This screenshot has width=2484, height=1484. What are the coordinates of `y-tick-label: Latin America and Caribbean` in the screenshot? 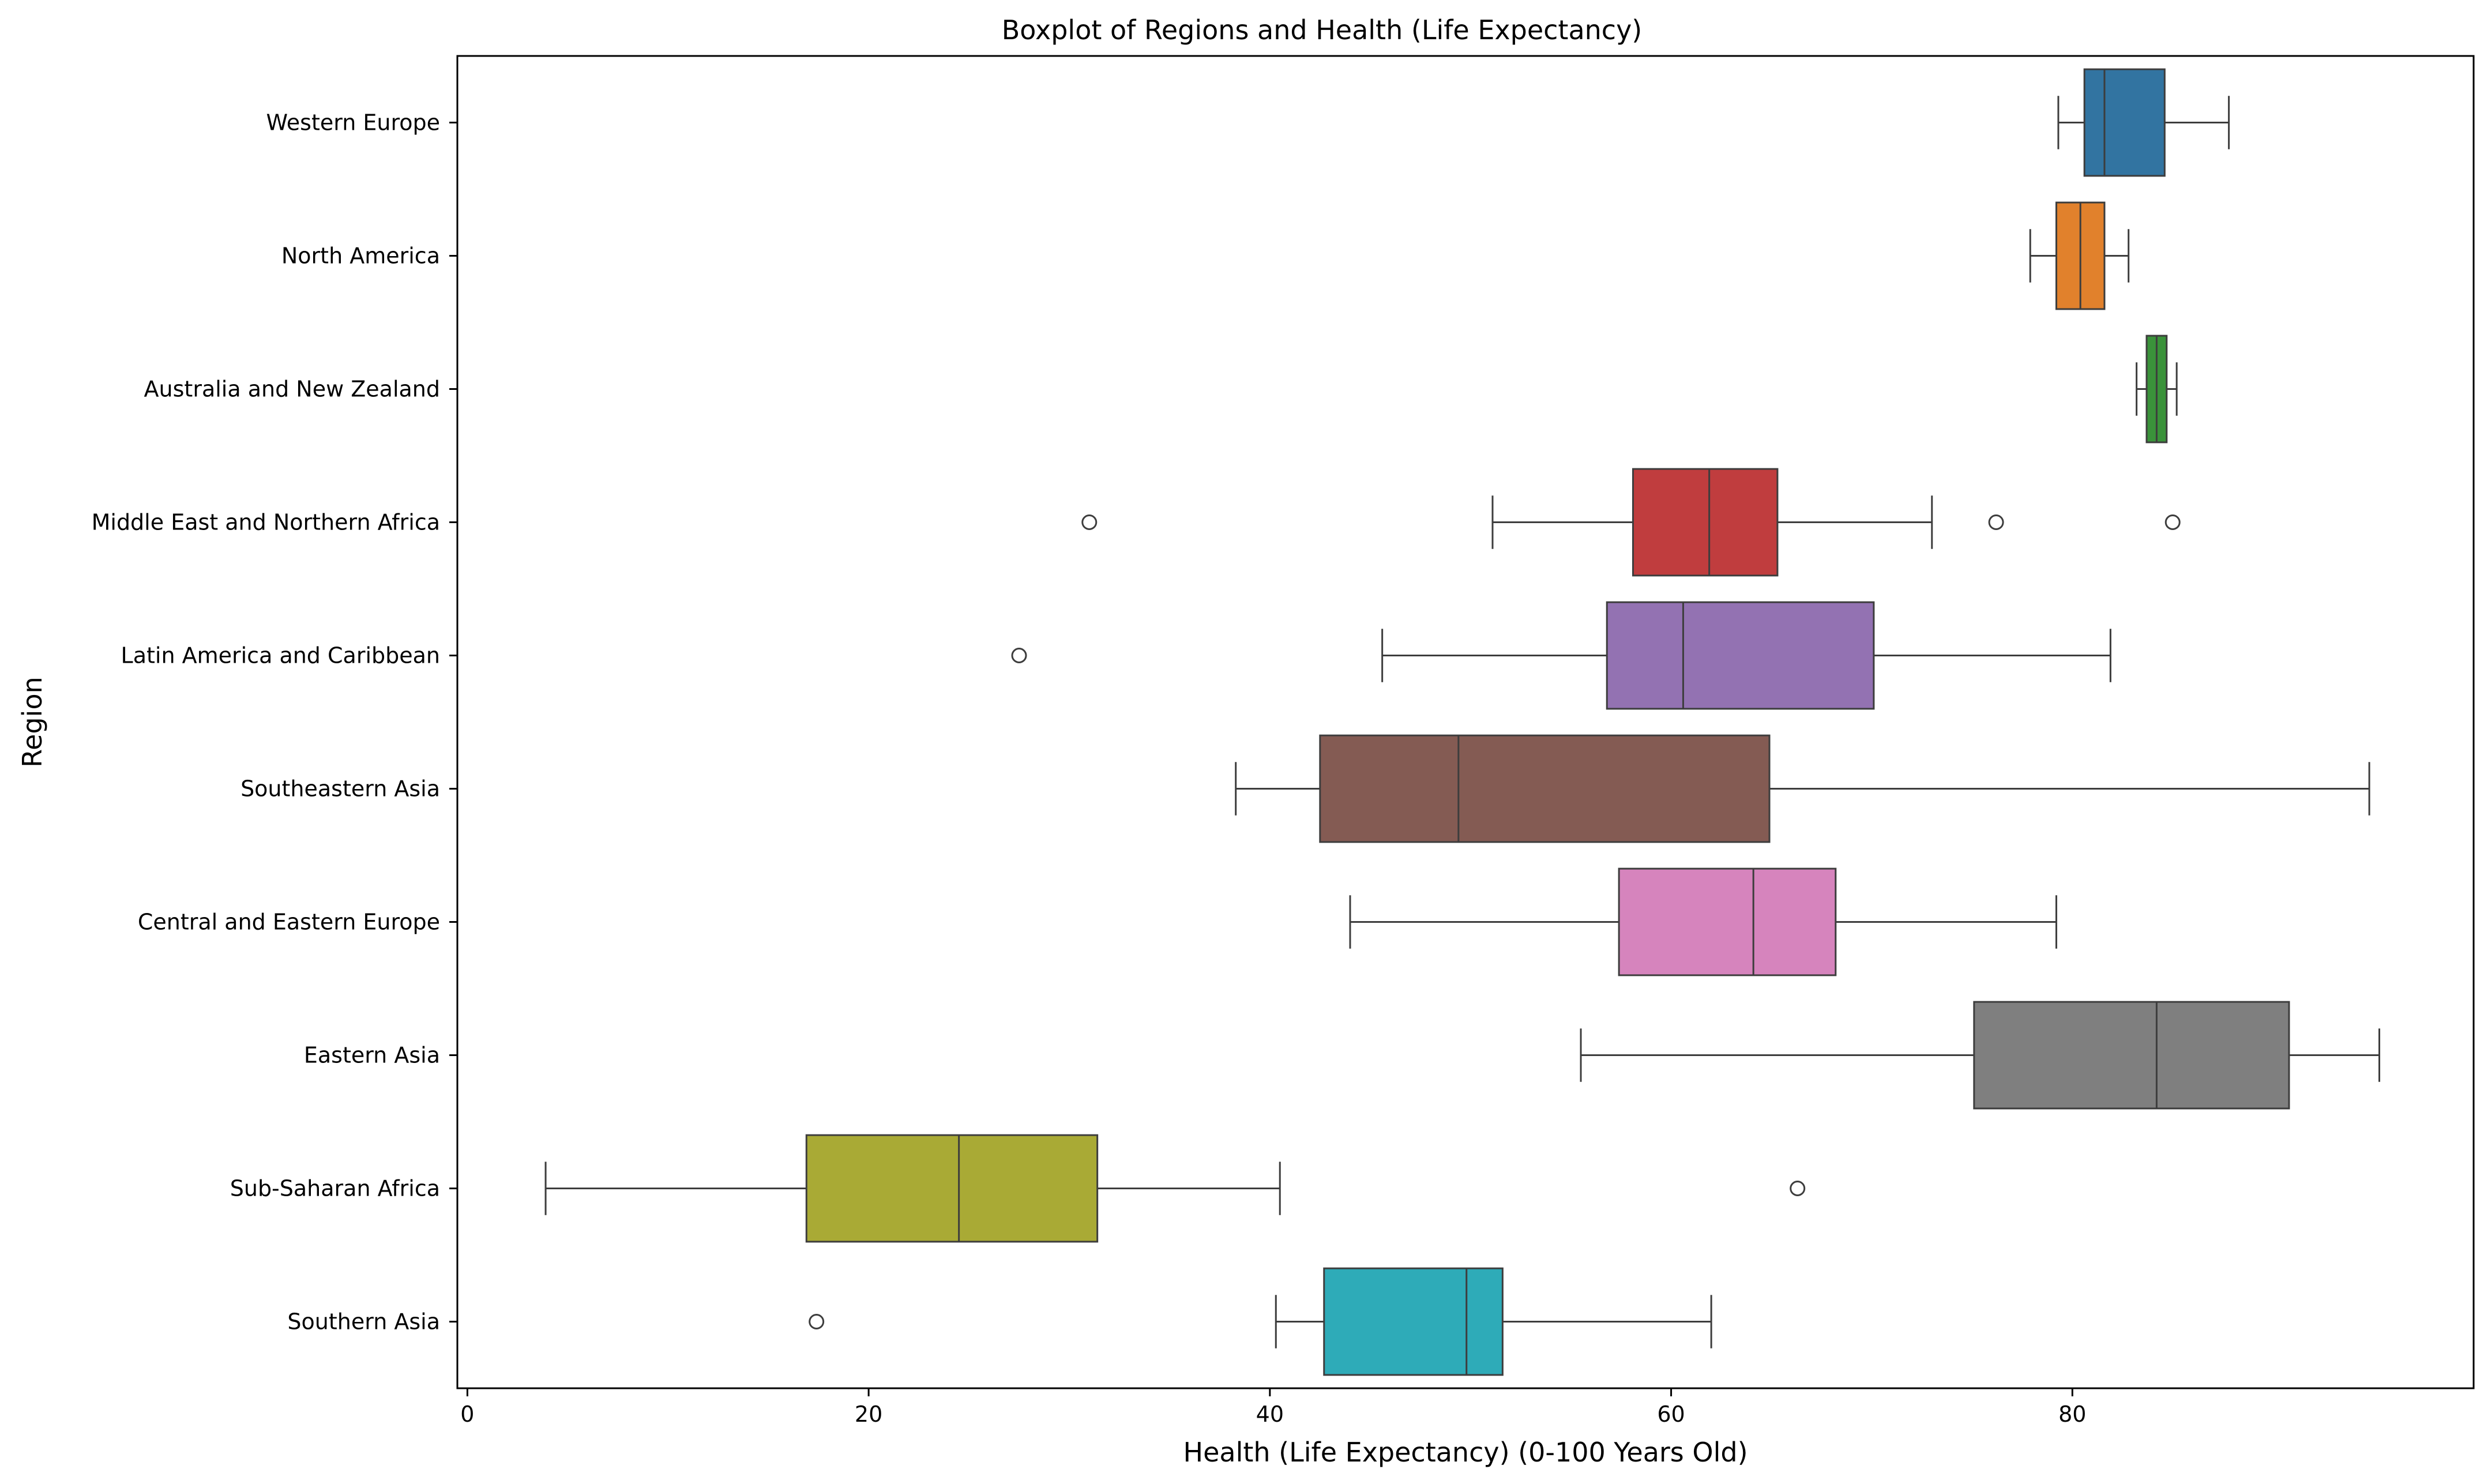 It's located at (280, 655).